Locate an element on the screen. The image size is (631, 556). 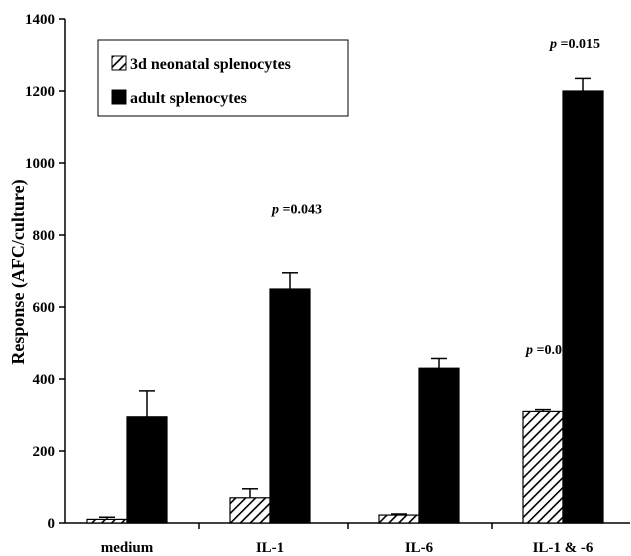
y-tick-label: 600 is located at coordinates (44, 308).